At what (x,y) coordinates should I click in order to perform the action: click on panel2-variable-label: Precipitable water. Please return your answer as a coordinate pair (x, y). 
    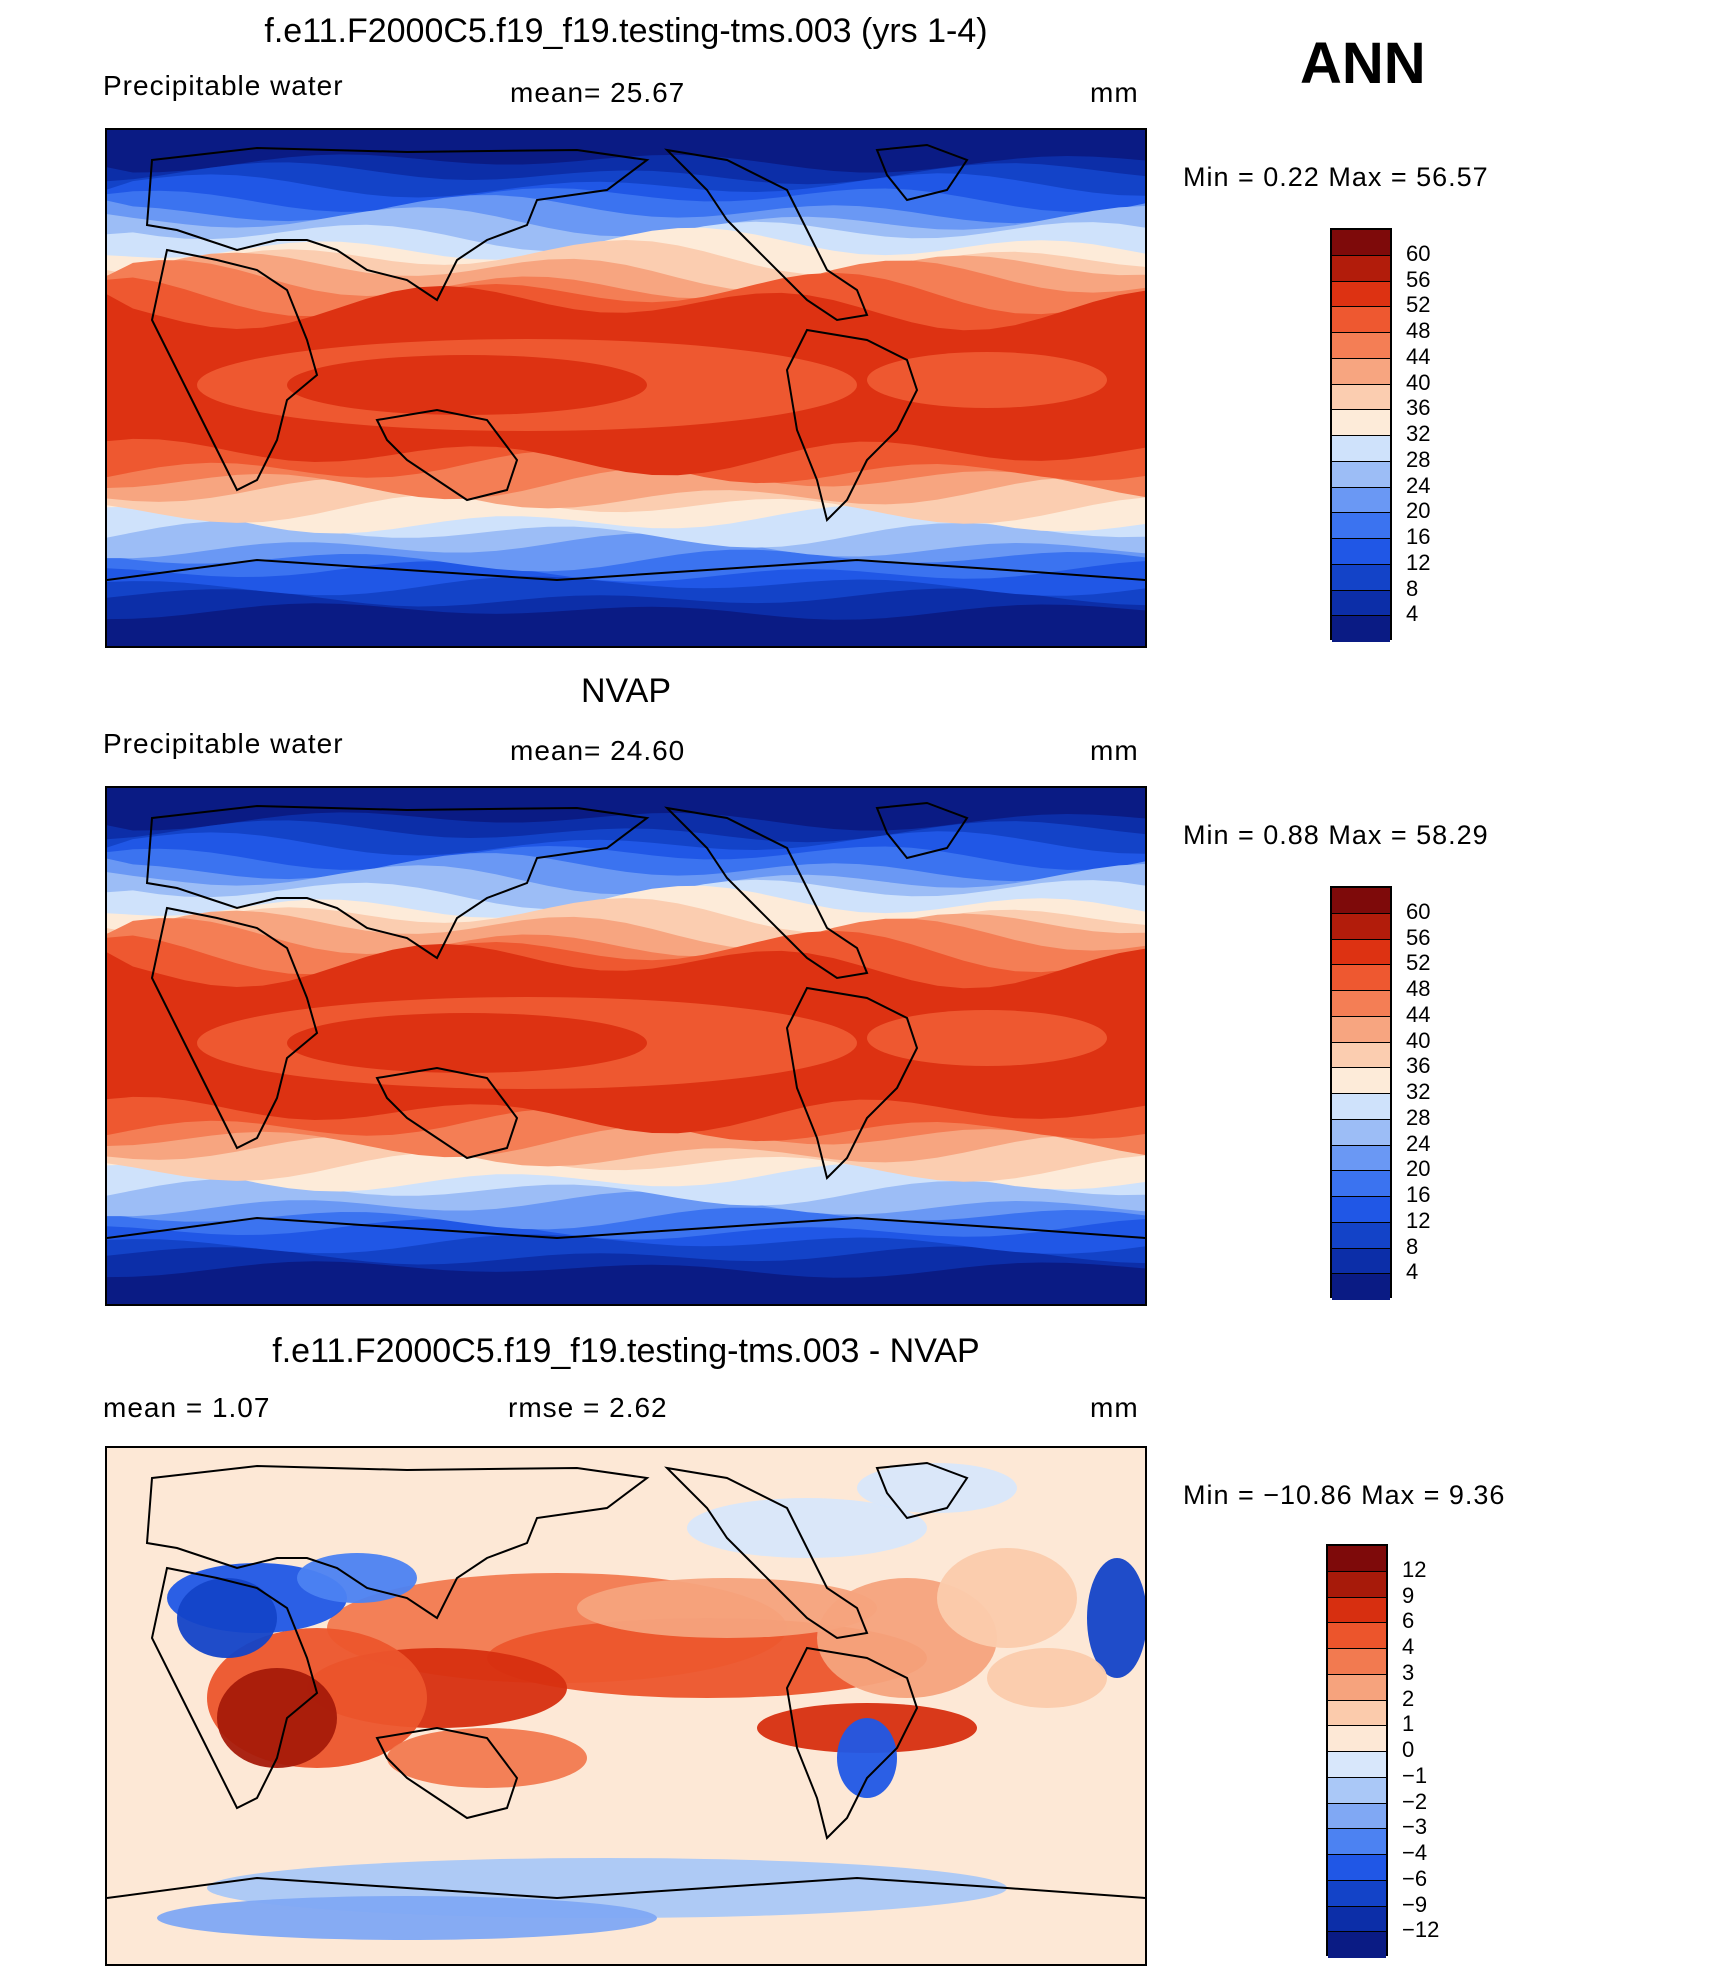
    Looking at the image, I should click on (223, 743).